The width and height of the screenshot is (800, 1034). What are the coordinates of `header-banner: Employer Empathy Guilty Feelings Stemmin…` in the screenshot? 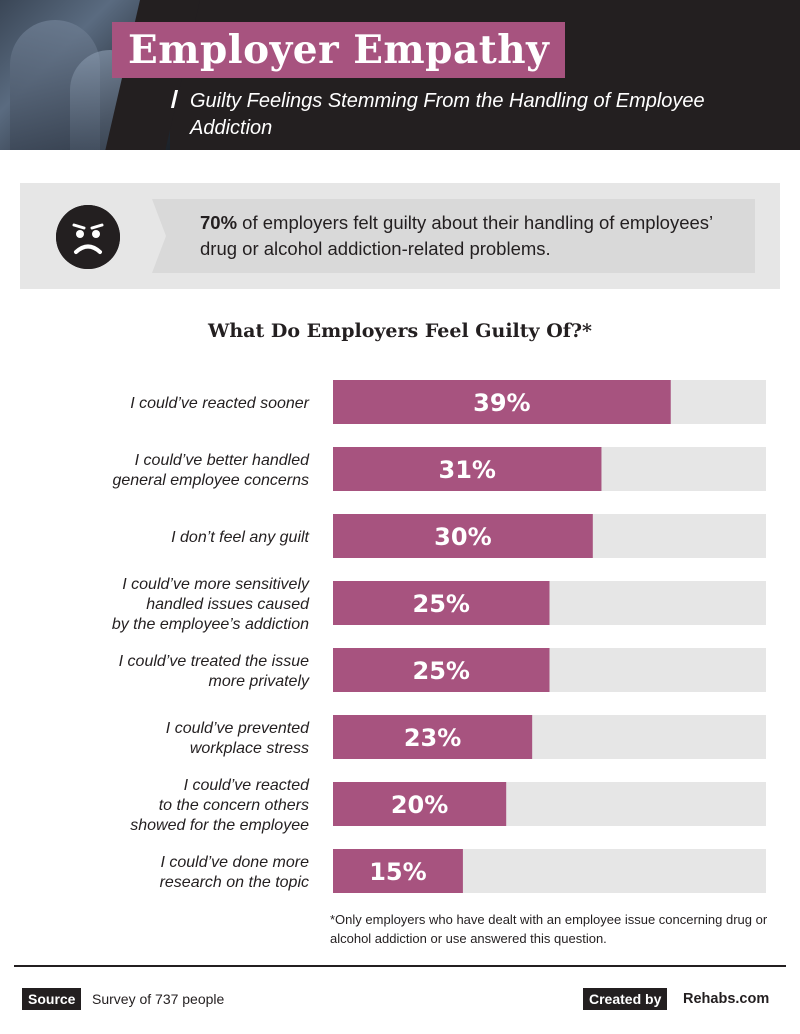 It's located at (400, 75).